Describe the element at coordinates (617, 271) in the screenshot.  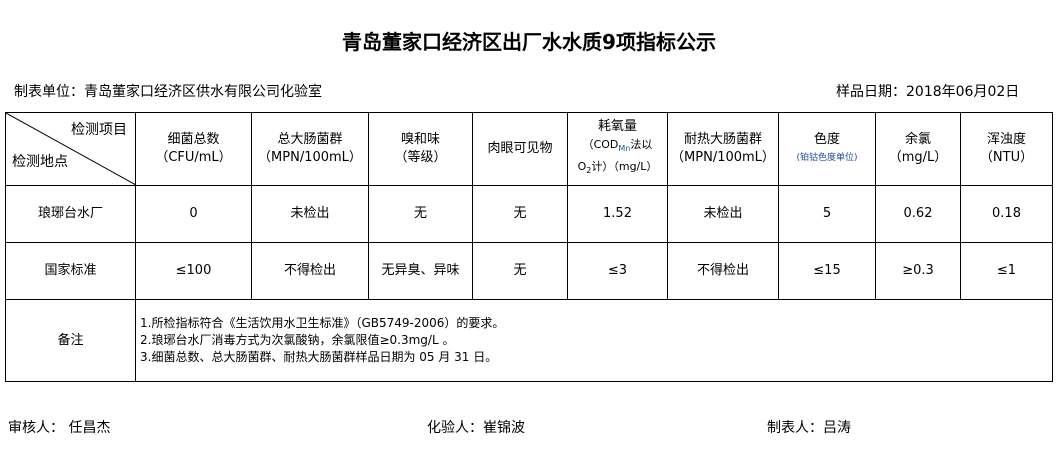
I see `cell: ≤3` at that location.